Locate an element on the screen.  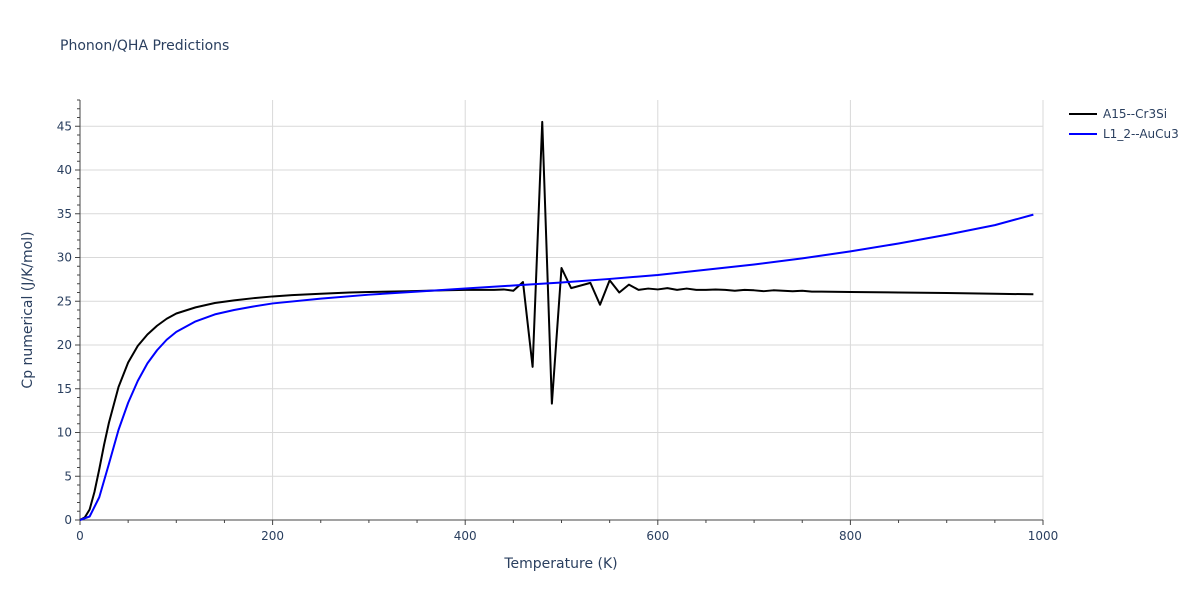
y-tick-label: 45 is located at coordinates (64, 126).